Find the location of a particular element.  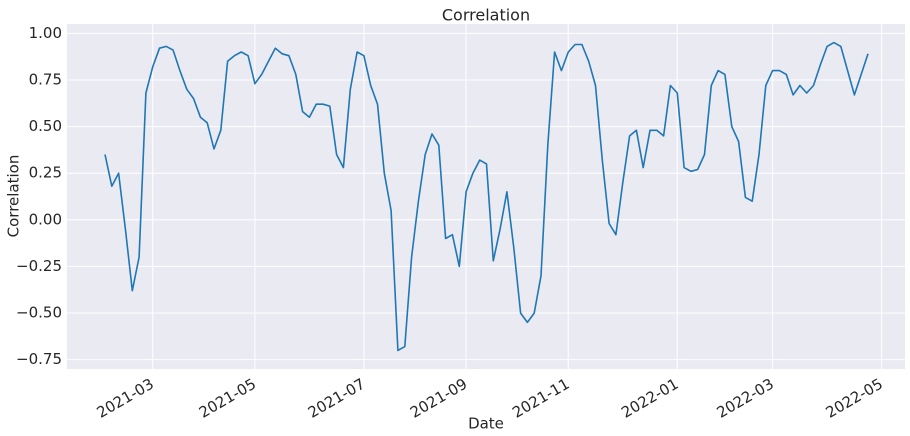

y-tick-label: 0.00 is located at coordinates (45, 219).